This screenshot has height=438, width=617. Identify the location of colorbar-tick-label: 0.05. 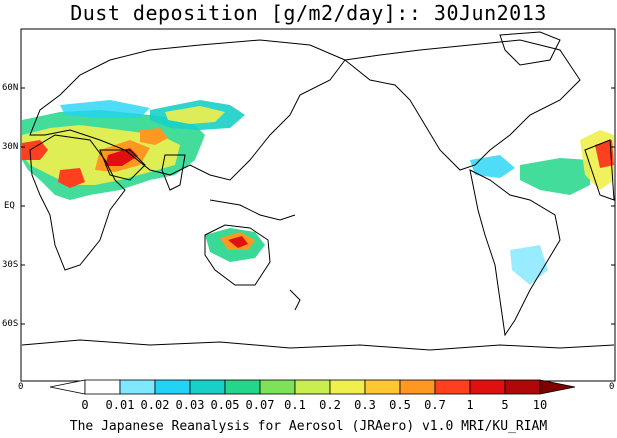
(225, 405).